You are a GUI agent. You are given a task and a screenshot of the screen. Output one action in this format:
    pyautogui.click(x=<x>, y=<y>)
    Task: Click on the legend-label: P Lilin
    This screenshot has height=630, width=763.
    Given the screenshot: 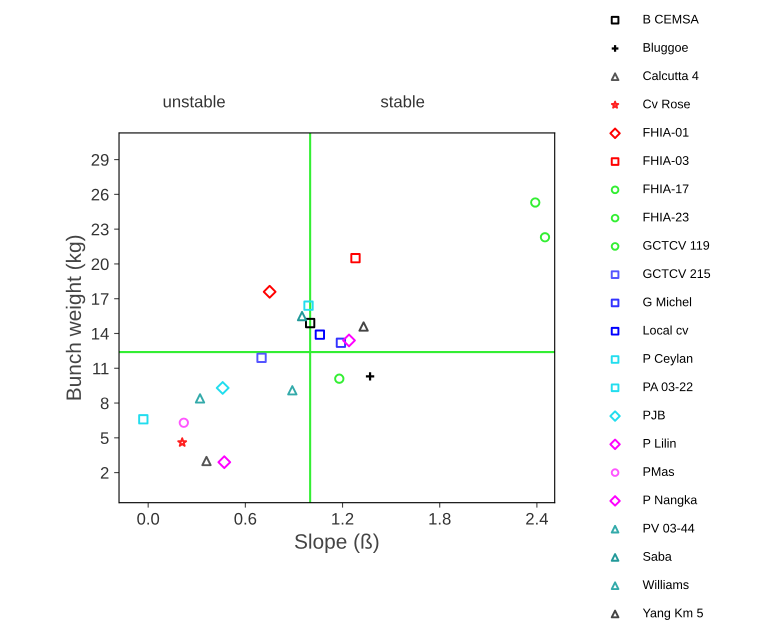 What is the action you would take?
    pyautogui.click(x=660, y=443)
    